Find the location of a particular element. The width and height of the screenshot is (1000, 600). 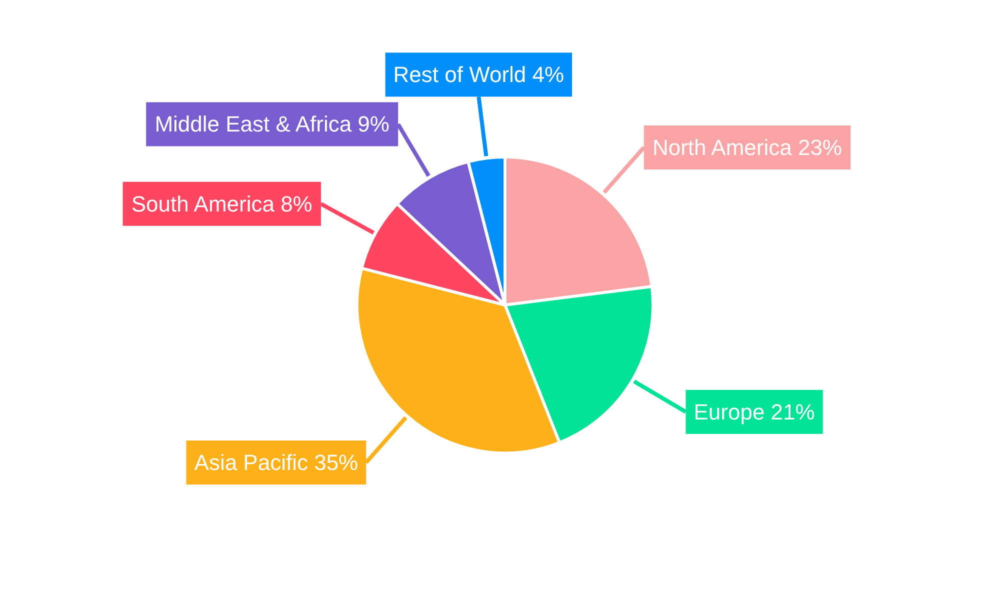

slice-label: North America 23% is located at coordinates (747, 147).